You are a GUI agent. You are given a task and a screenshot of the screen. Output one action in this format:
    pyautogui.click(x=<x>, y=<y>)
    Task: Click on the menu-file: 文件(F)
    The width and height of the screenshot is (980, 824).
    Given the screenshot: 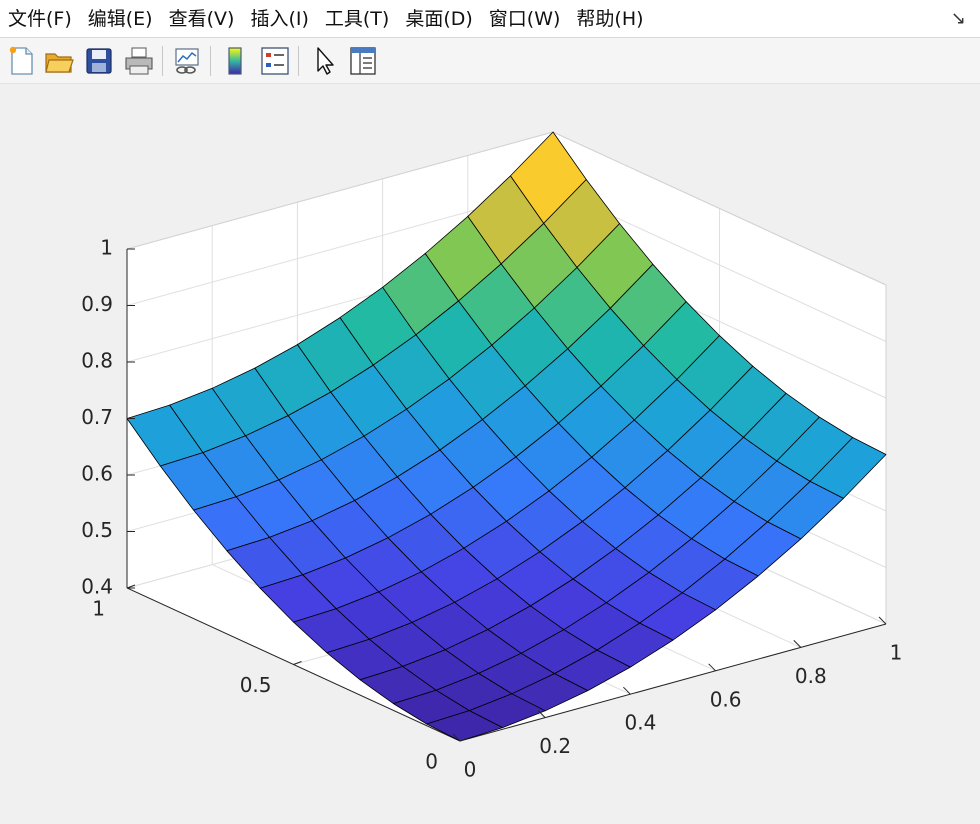 What is the action you would take?
    pyautogui.click(x=40, y=18)
    